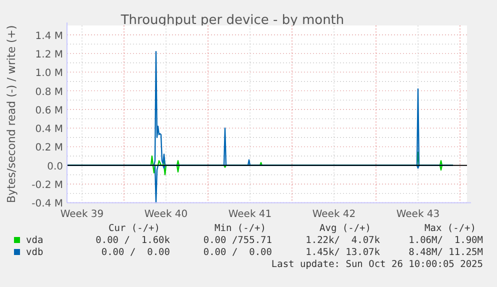 The image size is (497, 287). Describe the element at coordinates (55, 166) in the screenshot. I see `y-tick-label: 0.0` at that location.